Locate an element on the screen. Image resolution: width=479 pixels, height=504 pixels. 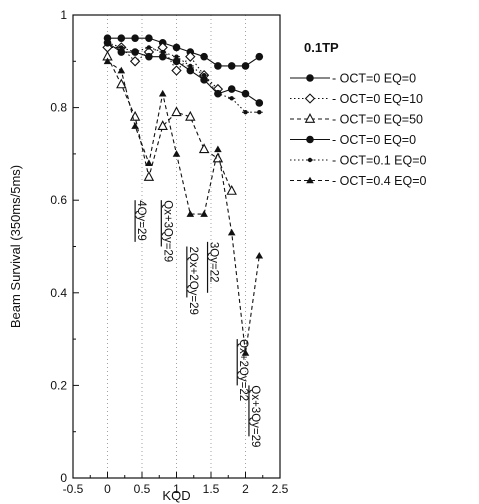
y-tick-label: 0.6 is located at coordinates (58, 200).